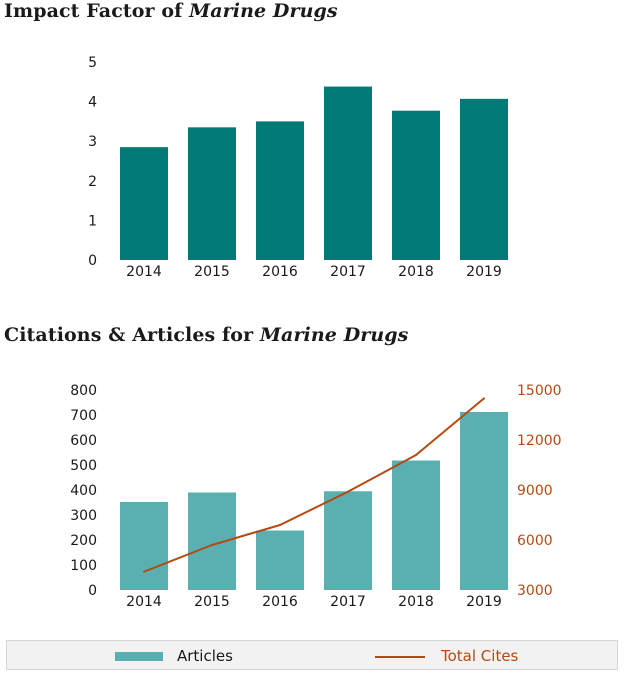 This screenshot has height=676, width=626. What do you see at coordinates (416, 185) in the screenshot?
I see `impact-factor-bar-2018` at bounding box center [416, 185].